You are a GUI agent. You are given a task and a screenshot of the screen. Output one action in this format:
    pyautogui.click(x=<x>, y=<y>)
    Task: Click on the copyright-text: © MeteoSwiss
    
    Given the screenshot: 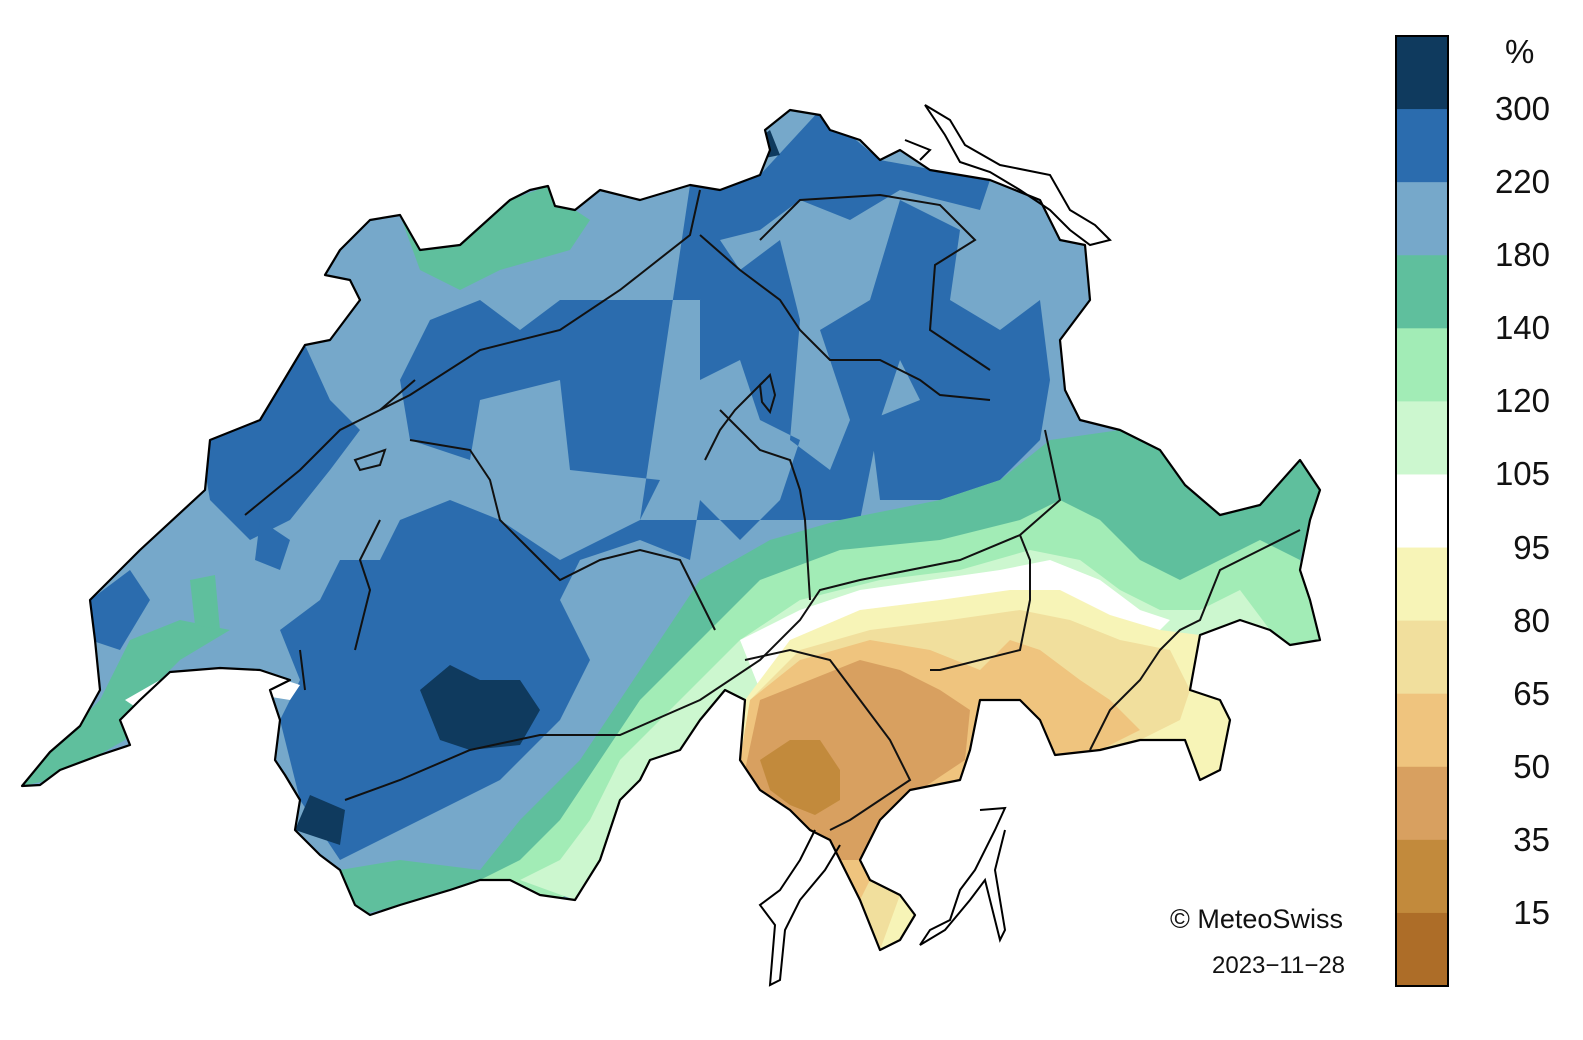 What is the action you would take?
    pyautogui.click(x=1256, y=919)
    